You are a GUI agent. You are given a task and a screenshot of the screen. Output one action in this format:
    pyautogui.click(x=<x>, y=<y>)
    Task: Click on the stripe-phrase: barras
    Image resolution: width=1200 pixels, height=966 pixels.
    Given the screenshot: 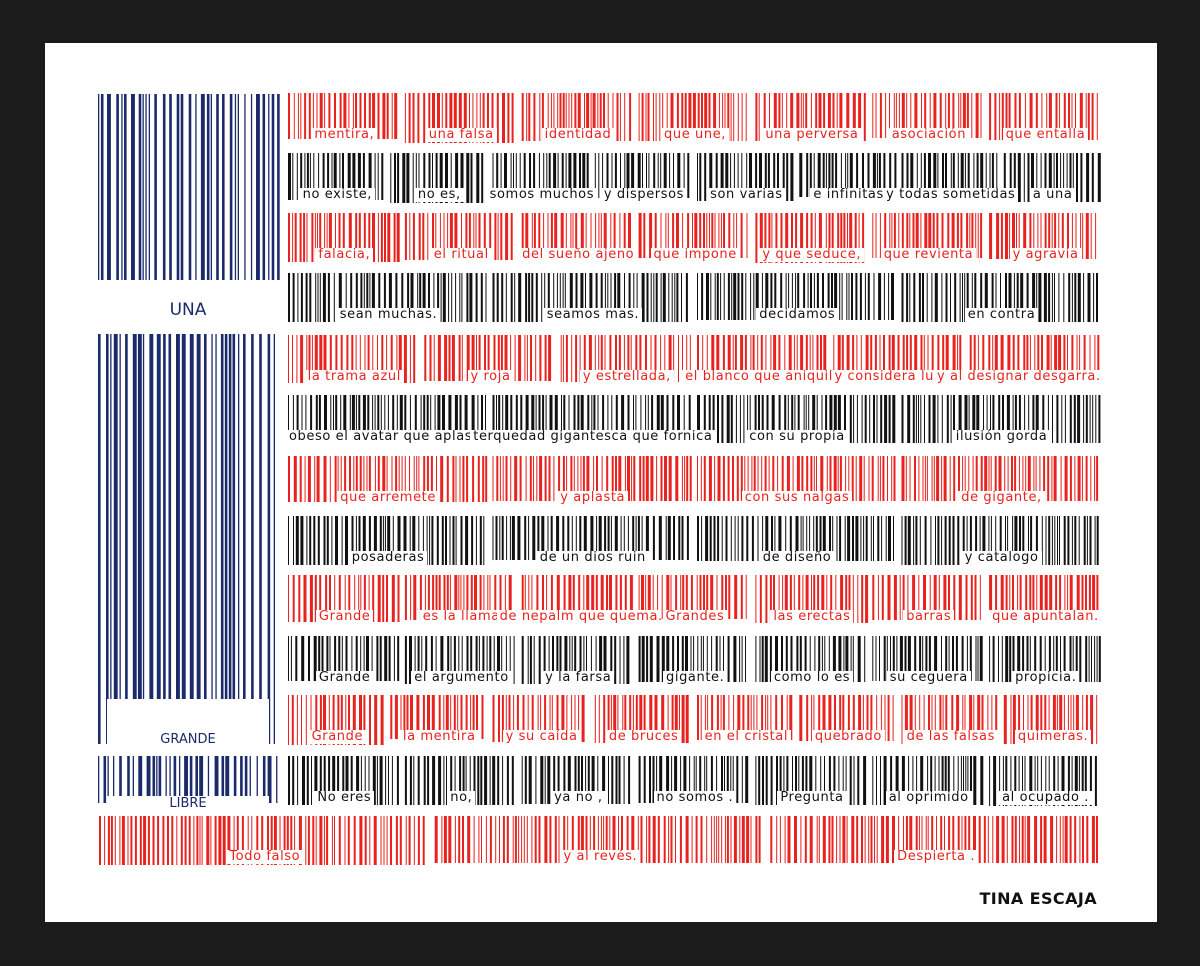 What is the action you would take?
    pyautogui.click(x=929, y=617)
    